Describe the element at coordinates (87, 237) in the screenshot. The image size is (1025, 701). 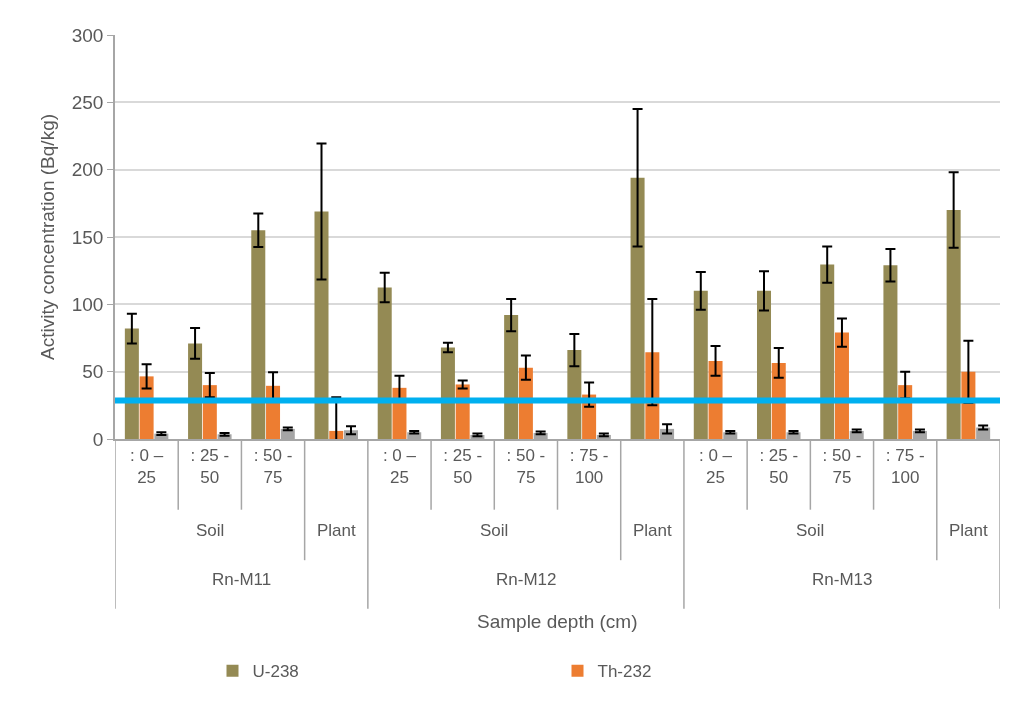
I see `y-tick-label: 150` at that location.